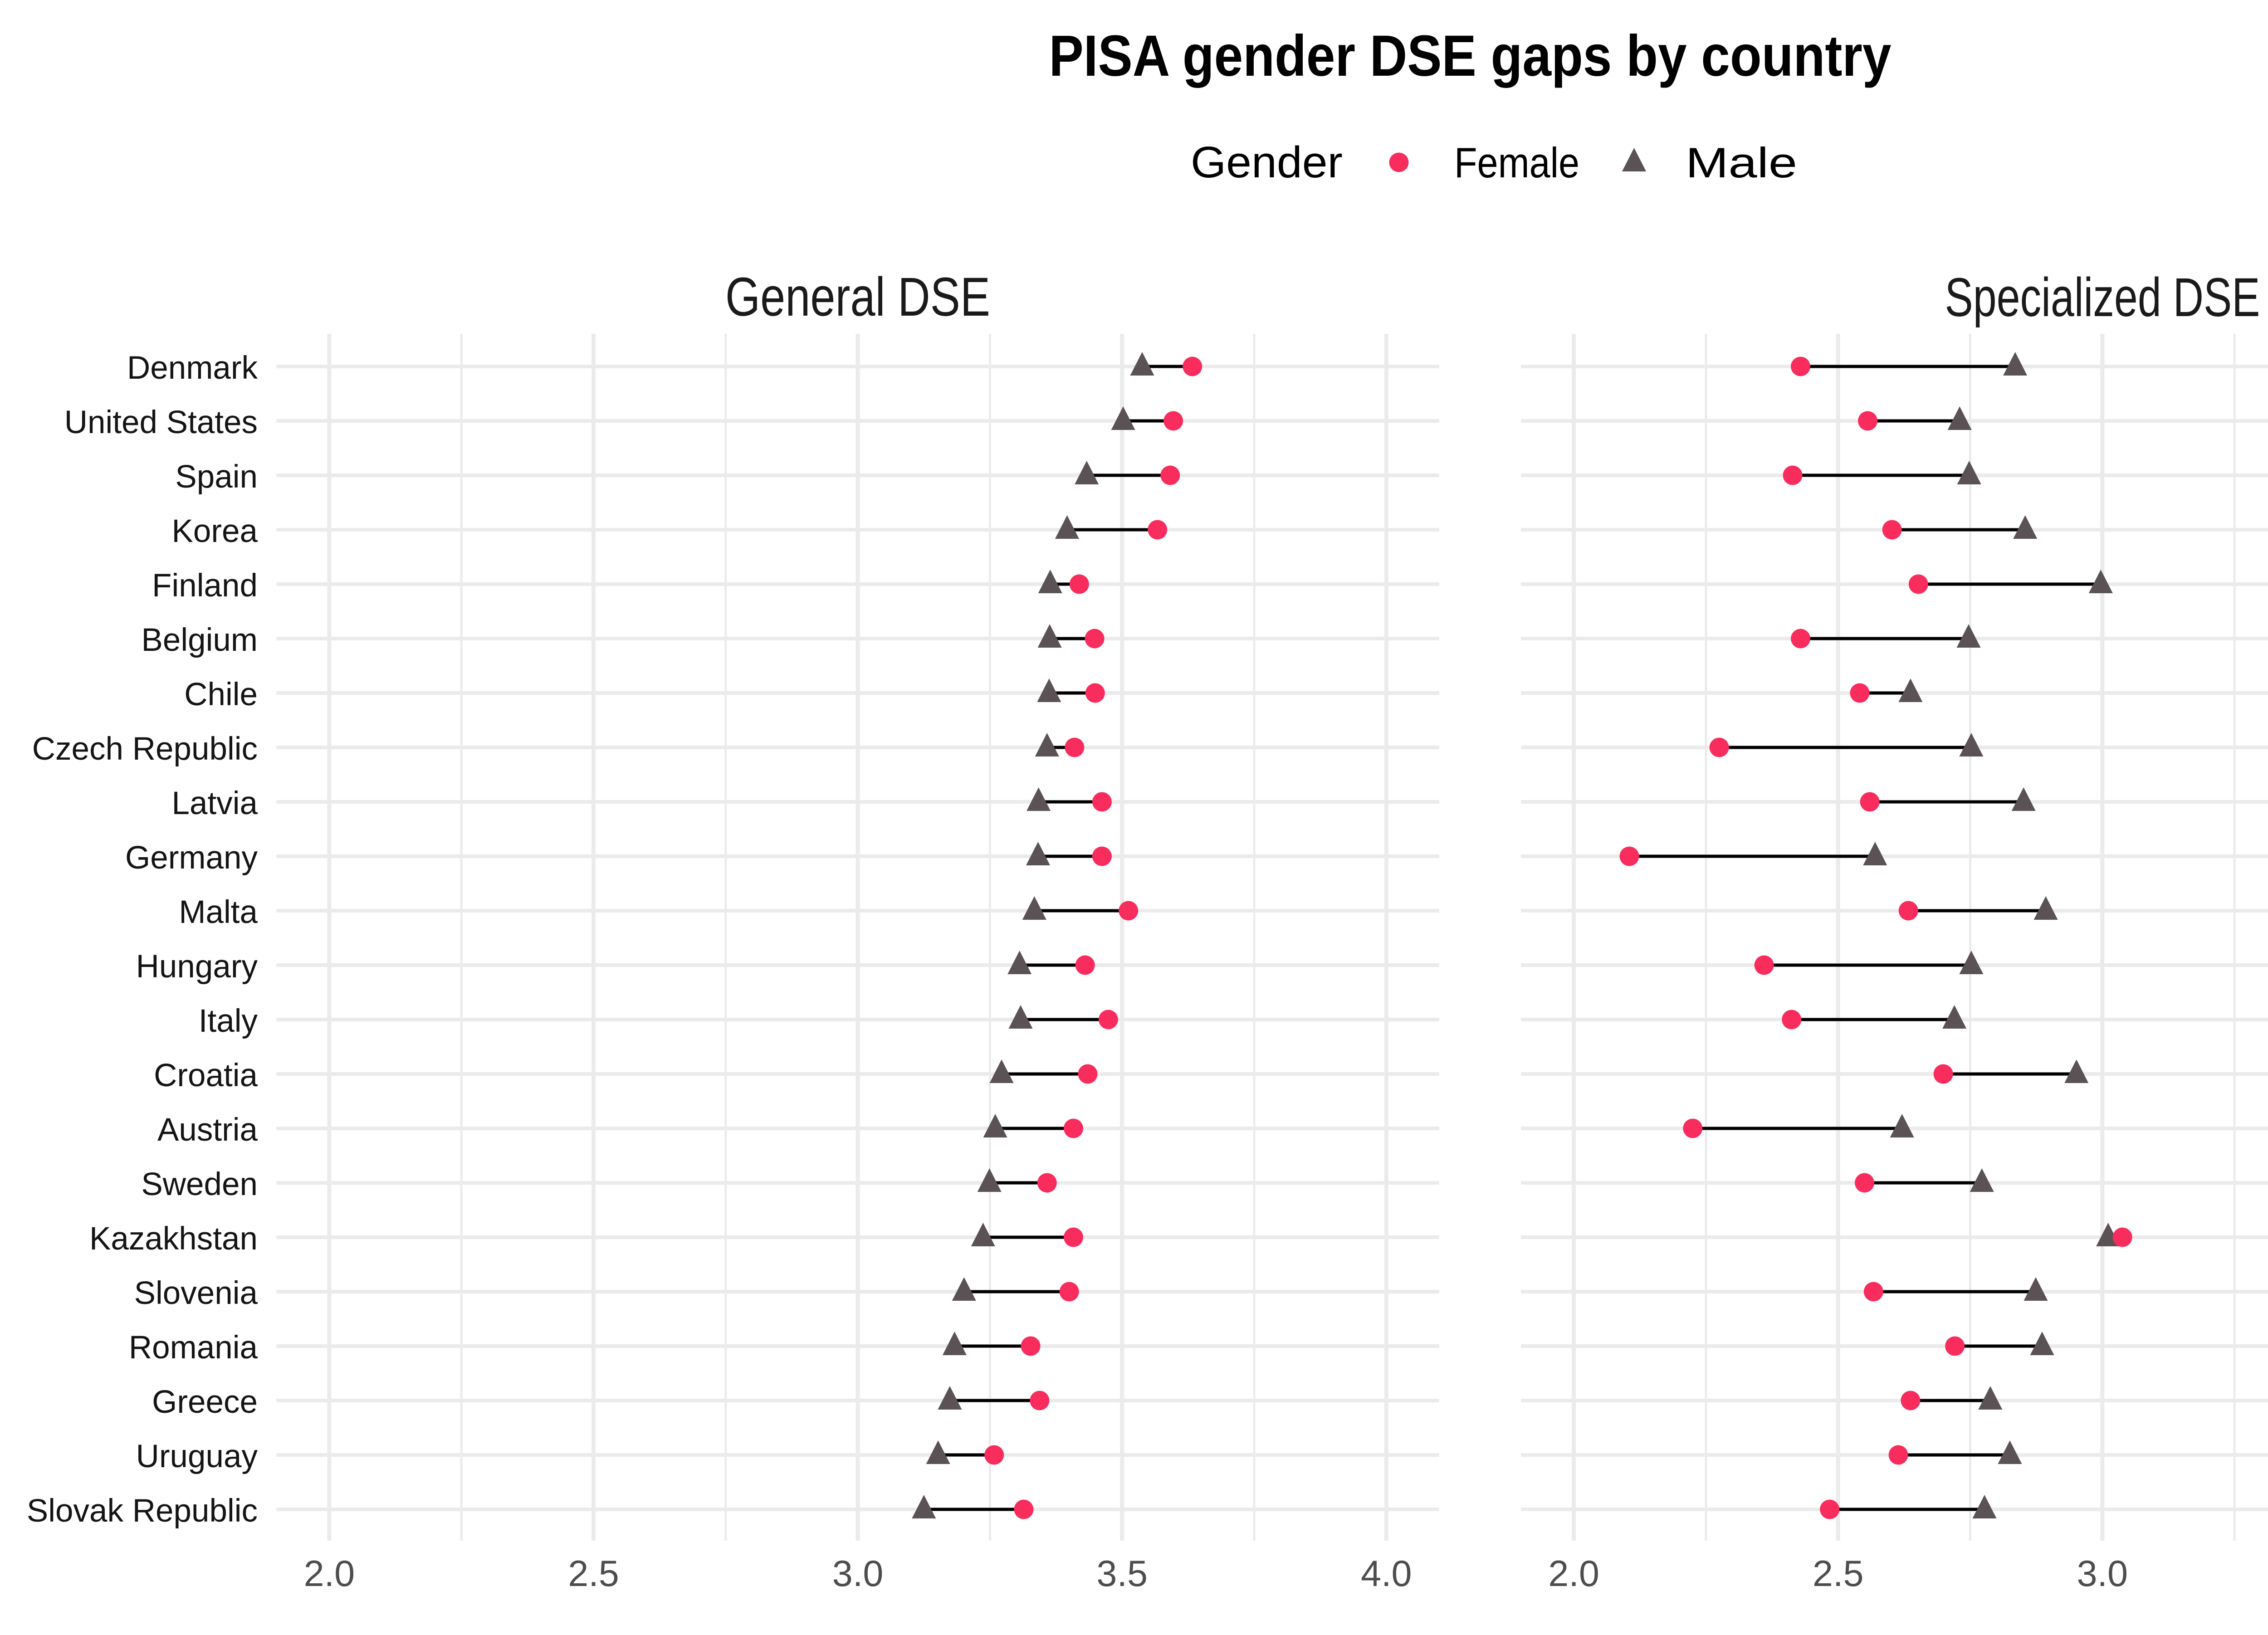  I want to click on svg-text: Croatia, so click(206, 1076).